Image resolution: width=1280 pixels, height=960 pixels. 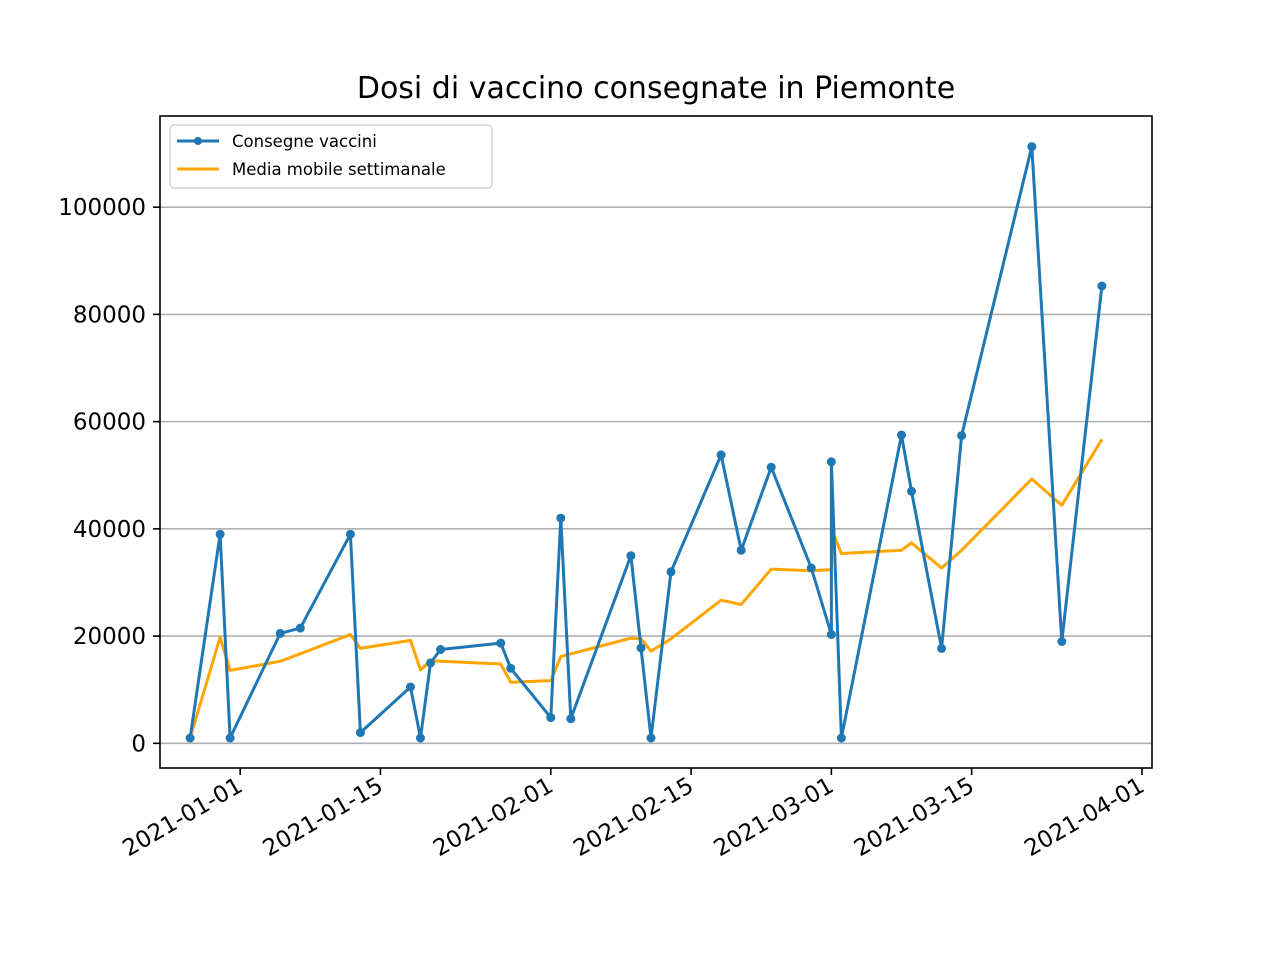 I want to click on y-tick-label: 60000, so click(x=109, y=423).